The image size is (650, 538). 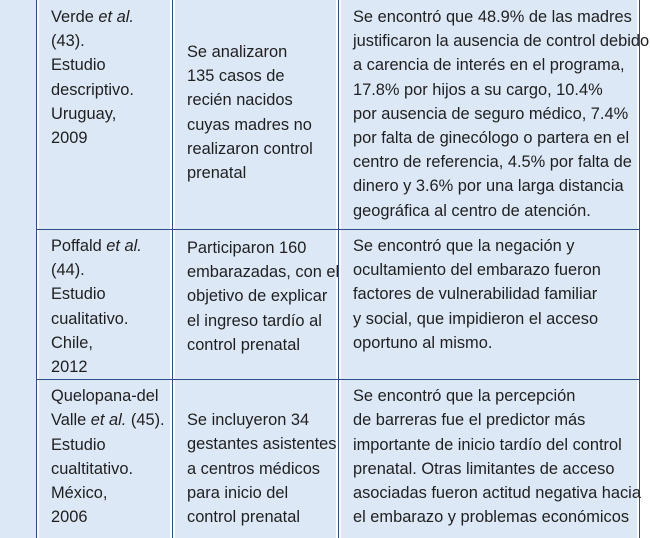 I want to click on sample-line: embarazadas, con el, so click(x=263, y=272).